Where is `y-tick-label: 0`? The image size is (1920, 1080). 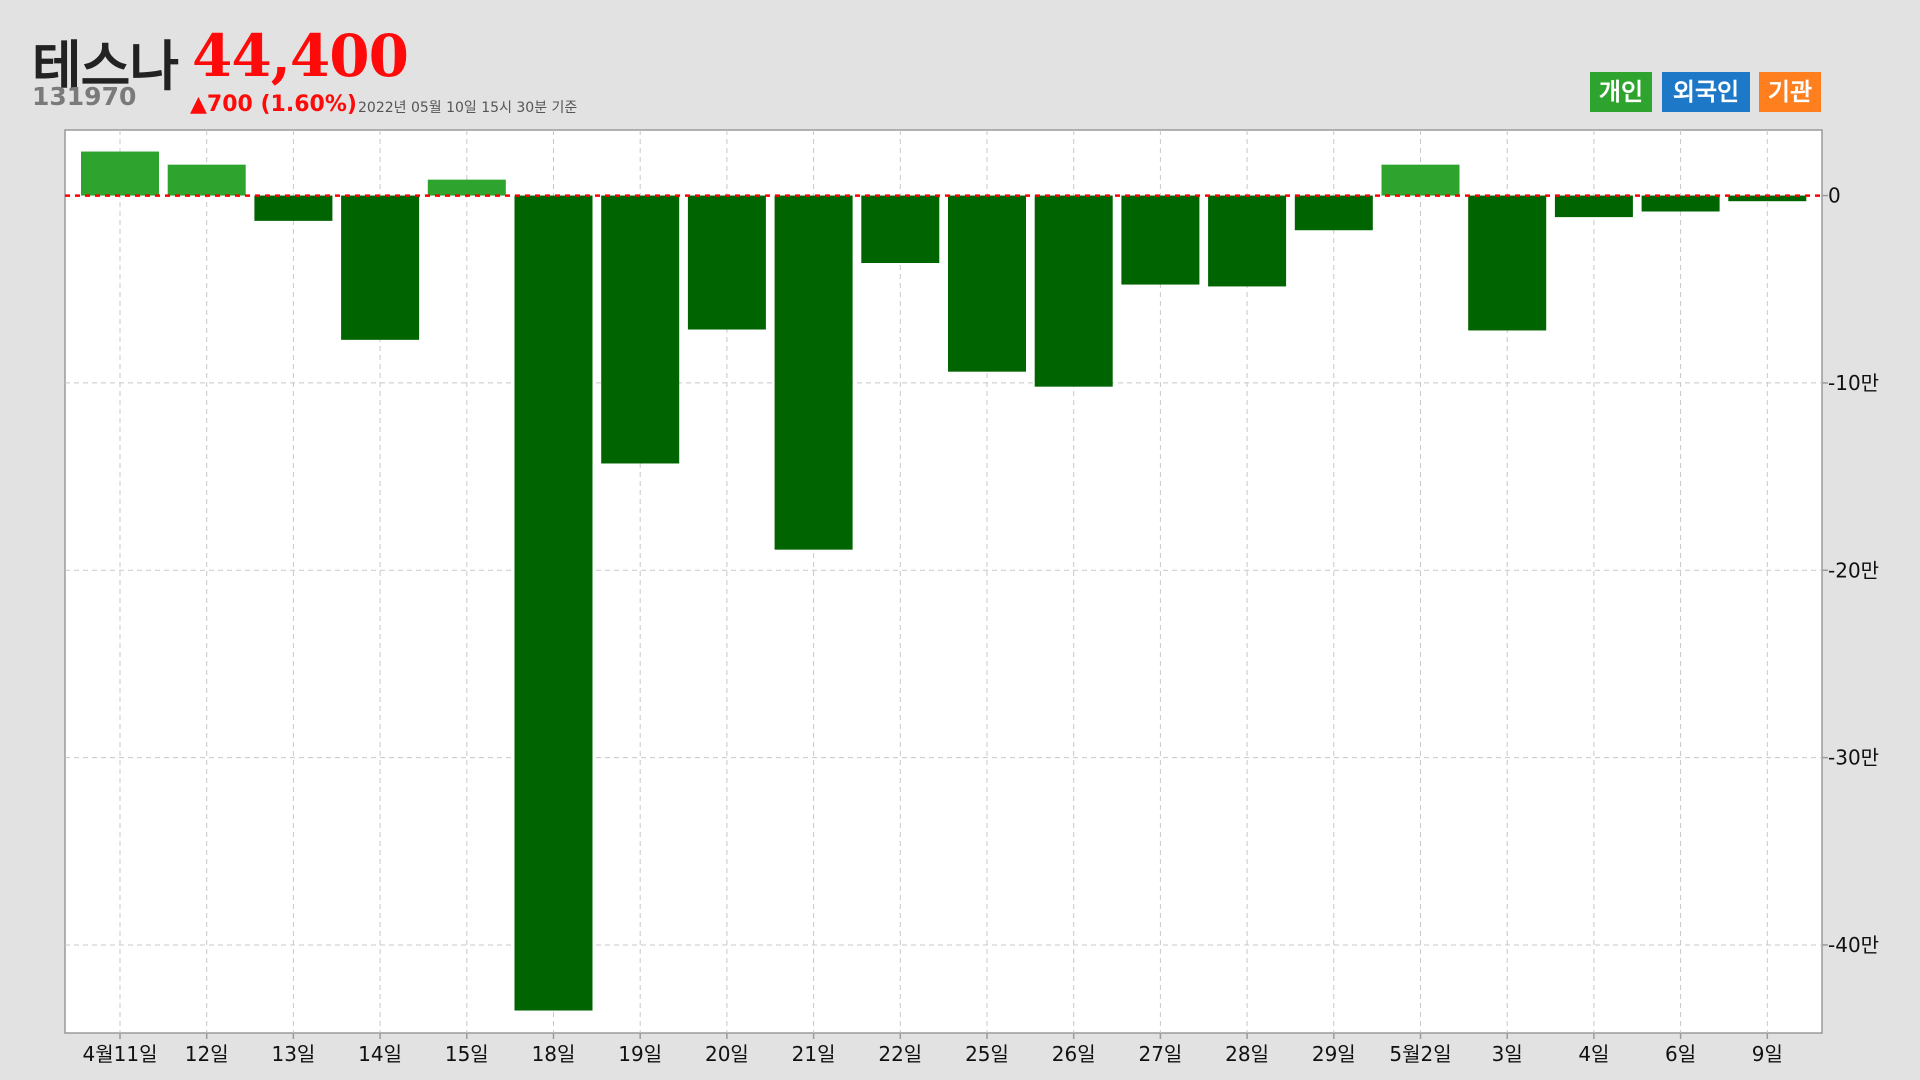
y-tick-label: 0 is located at coordinates (1834, 196).